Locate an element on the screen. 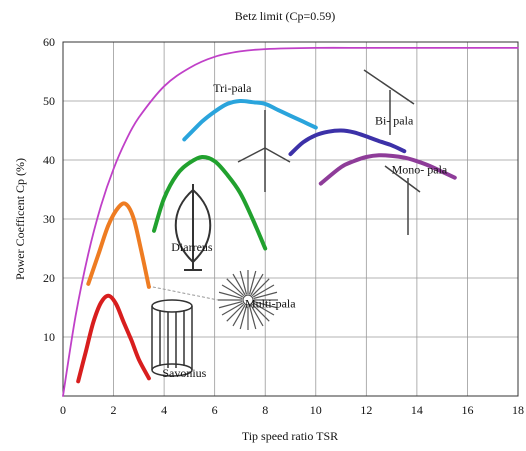 This screenshot has width=526, height=451. series-line-tri-pala is located at coordinates (250, 120).